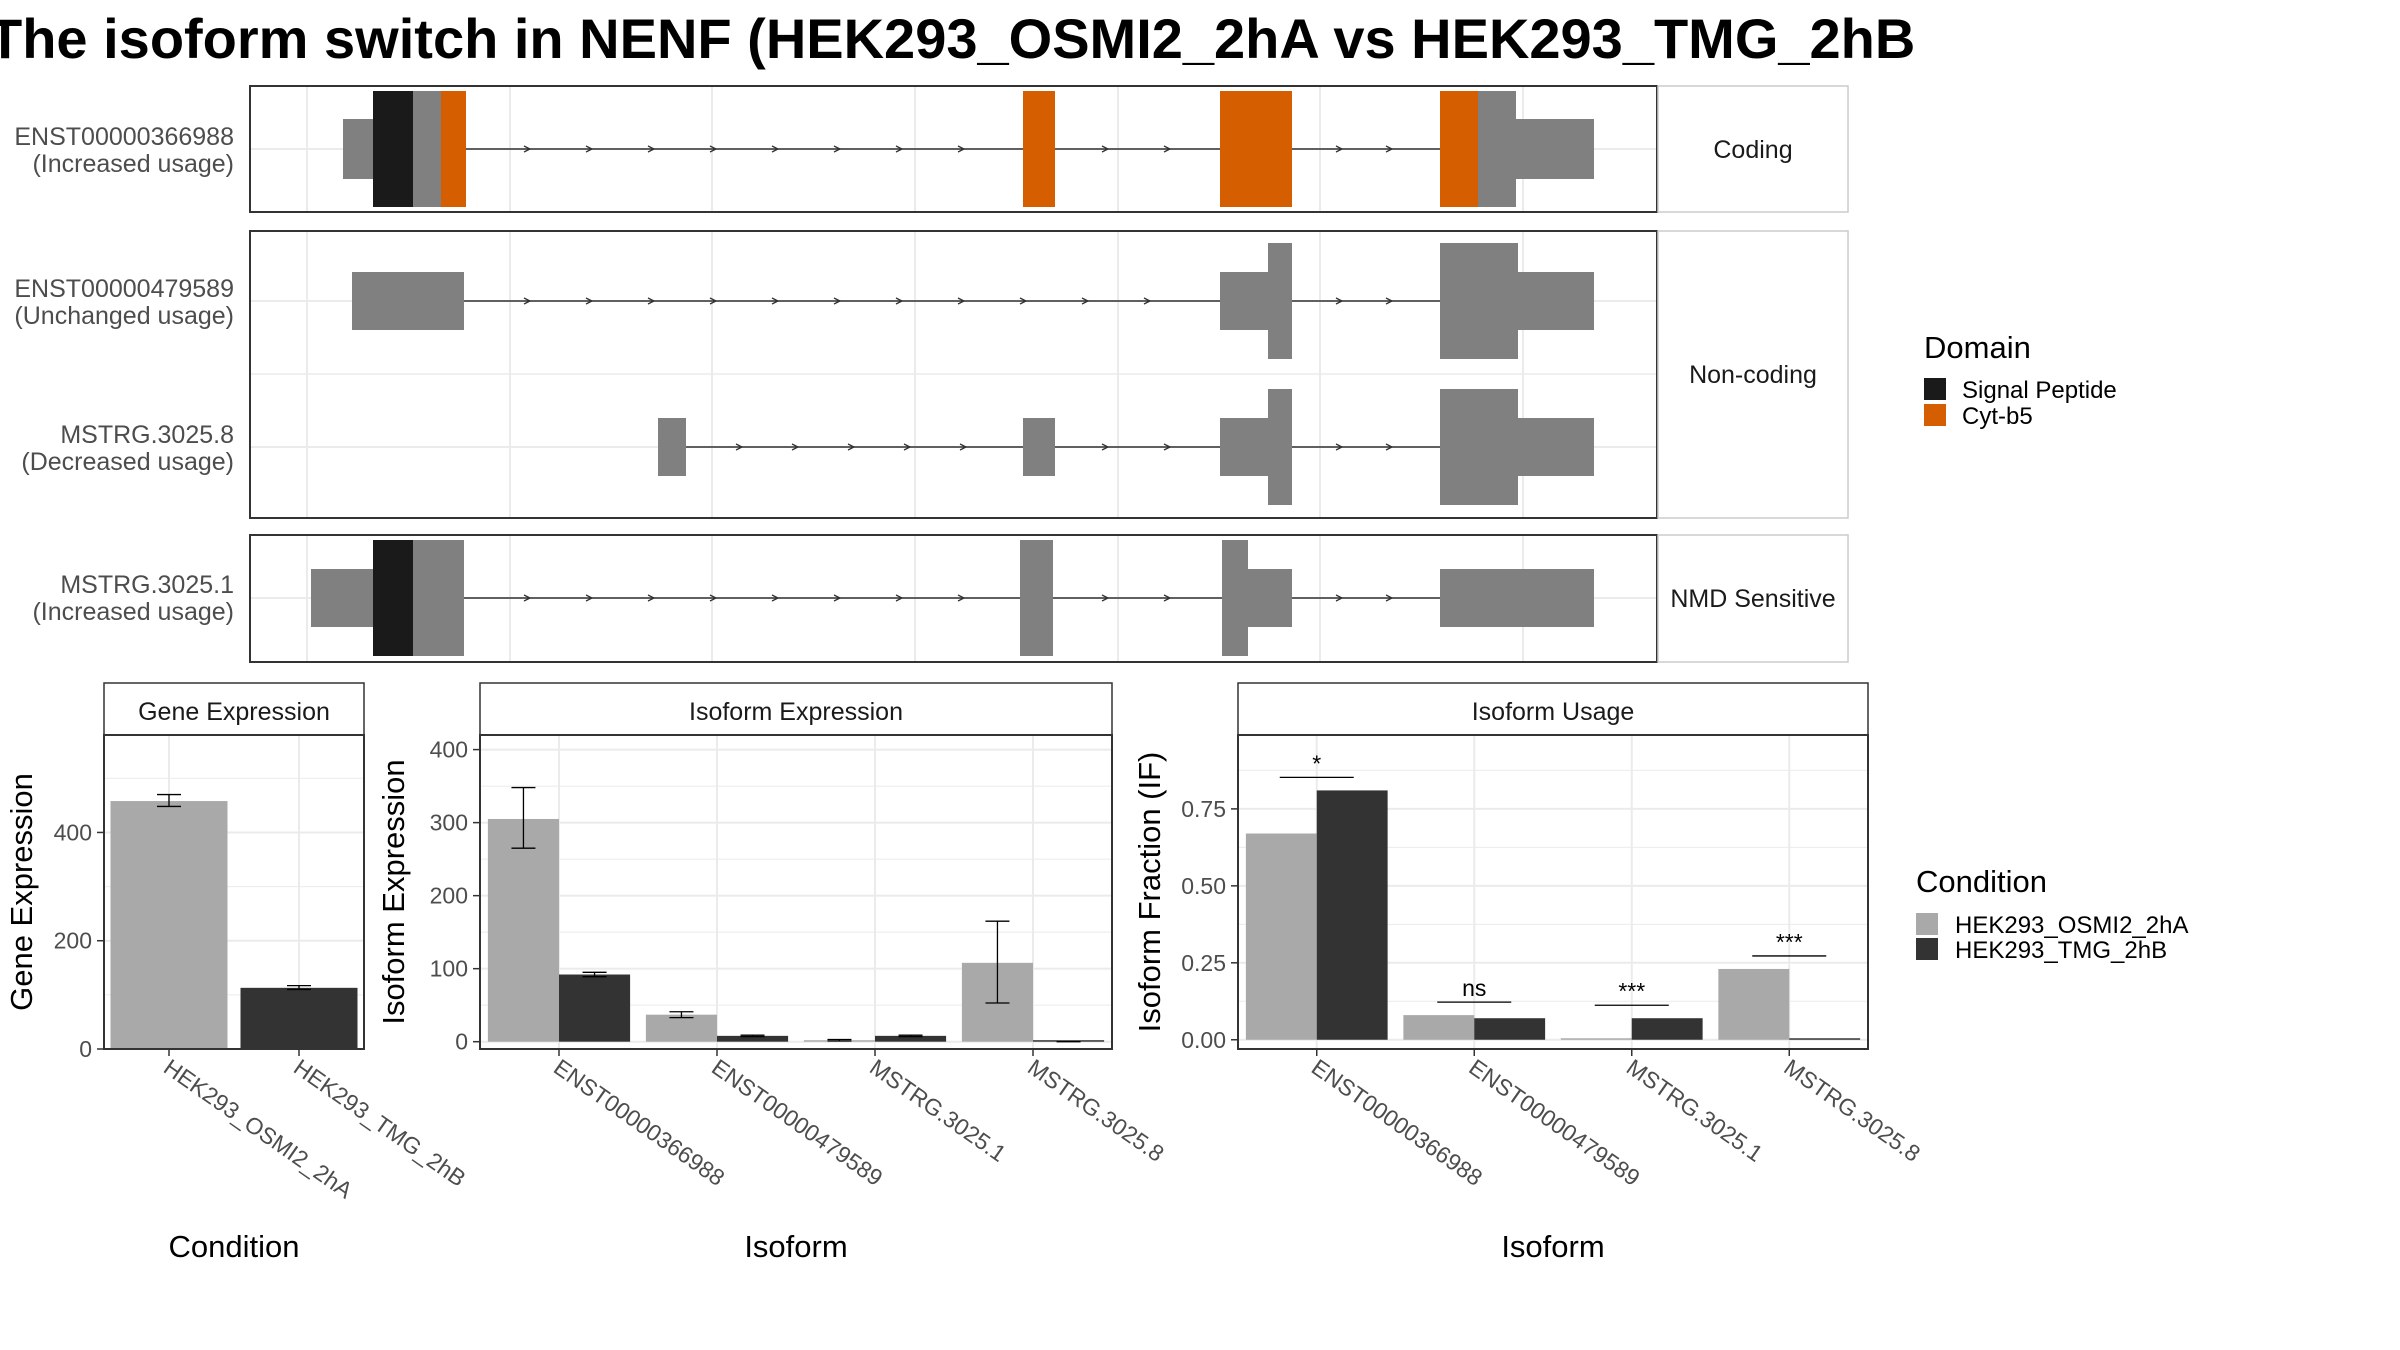 The width and height of the screenshot is (2400, 1350). Describe the element at coordinates (124, 137) in the screenshot. I see `transcript-id-ENST00000366988: ENST00000366988` at that location.